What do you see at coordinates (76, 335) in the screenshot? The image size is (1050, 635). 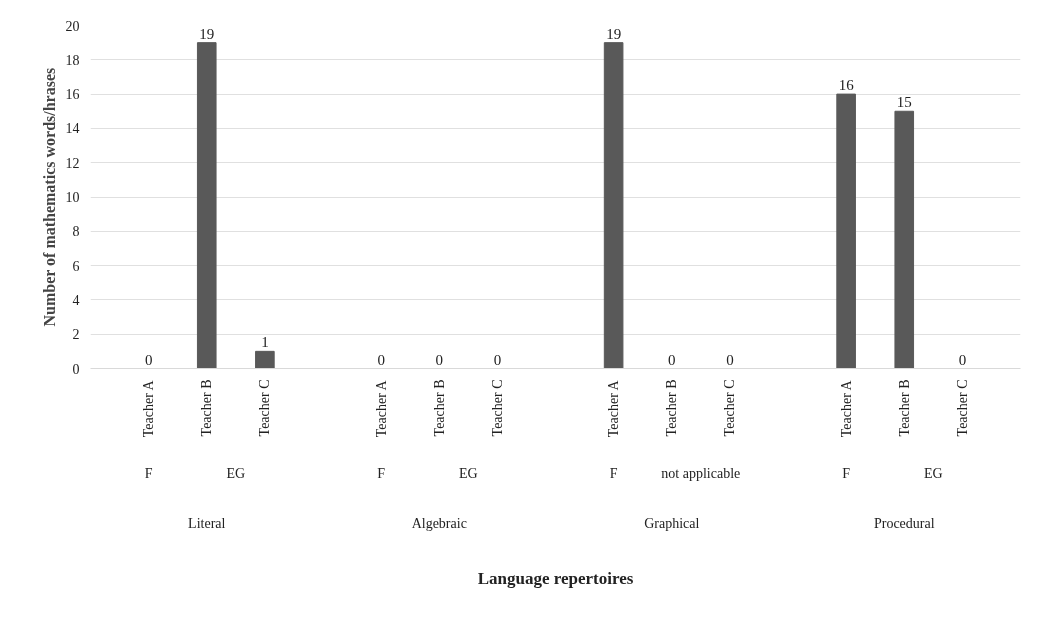 I see `y-tick-label: 2` at bounding box center [76, 335].